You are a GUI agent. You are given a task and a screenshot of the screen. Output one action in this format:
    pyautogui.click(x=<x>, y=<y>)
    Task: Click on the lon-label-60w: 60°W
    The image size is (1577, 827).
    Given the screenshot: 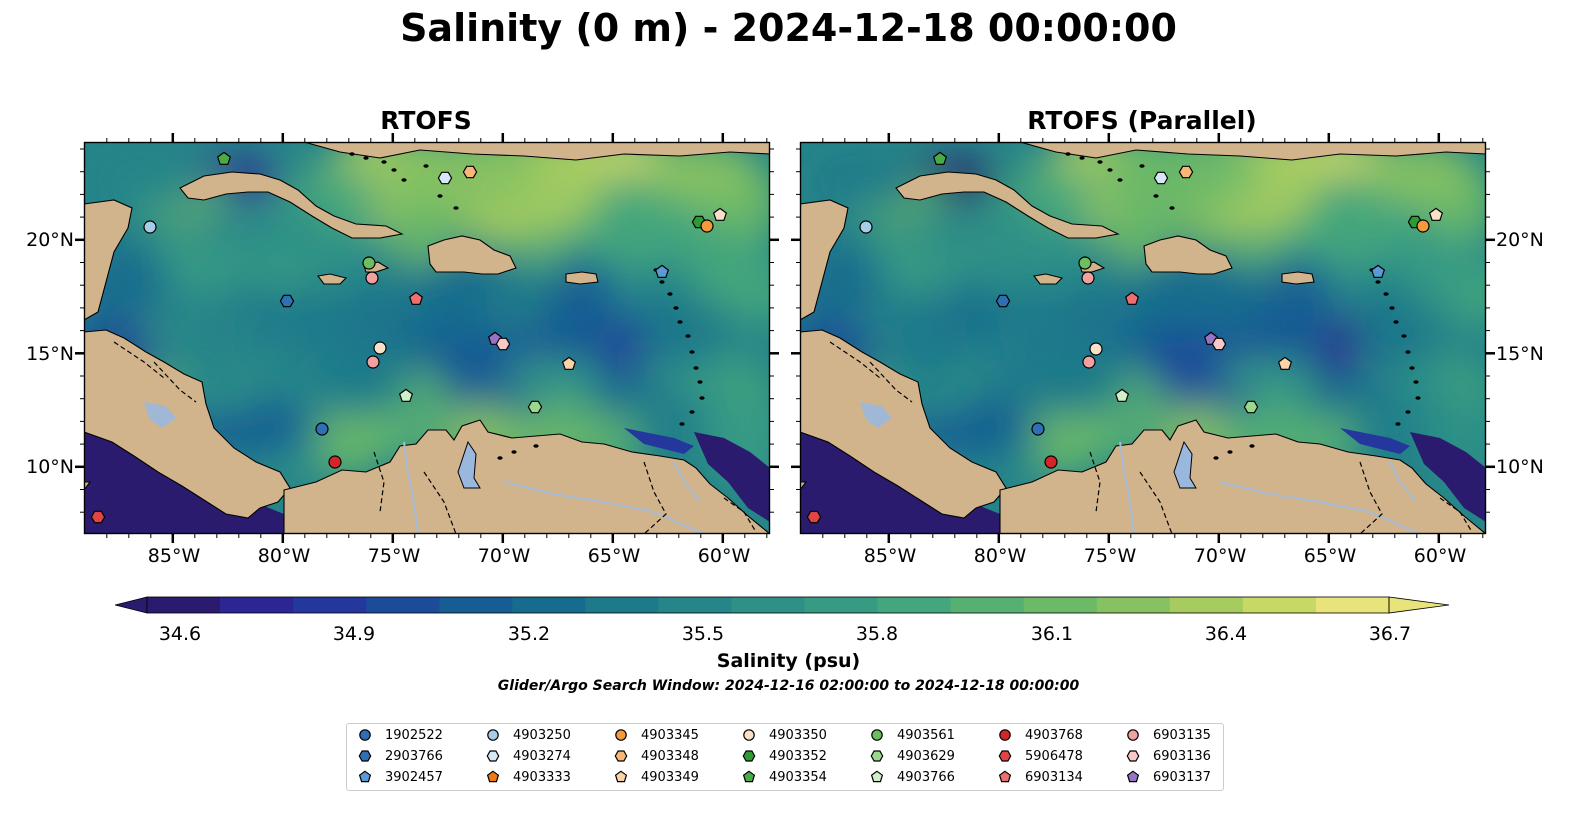 What is the action you would take?
    pyautogui.click(x=724, y=556)
    